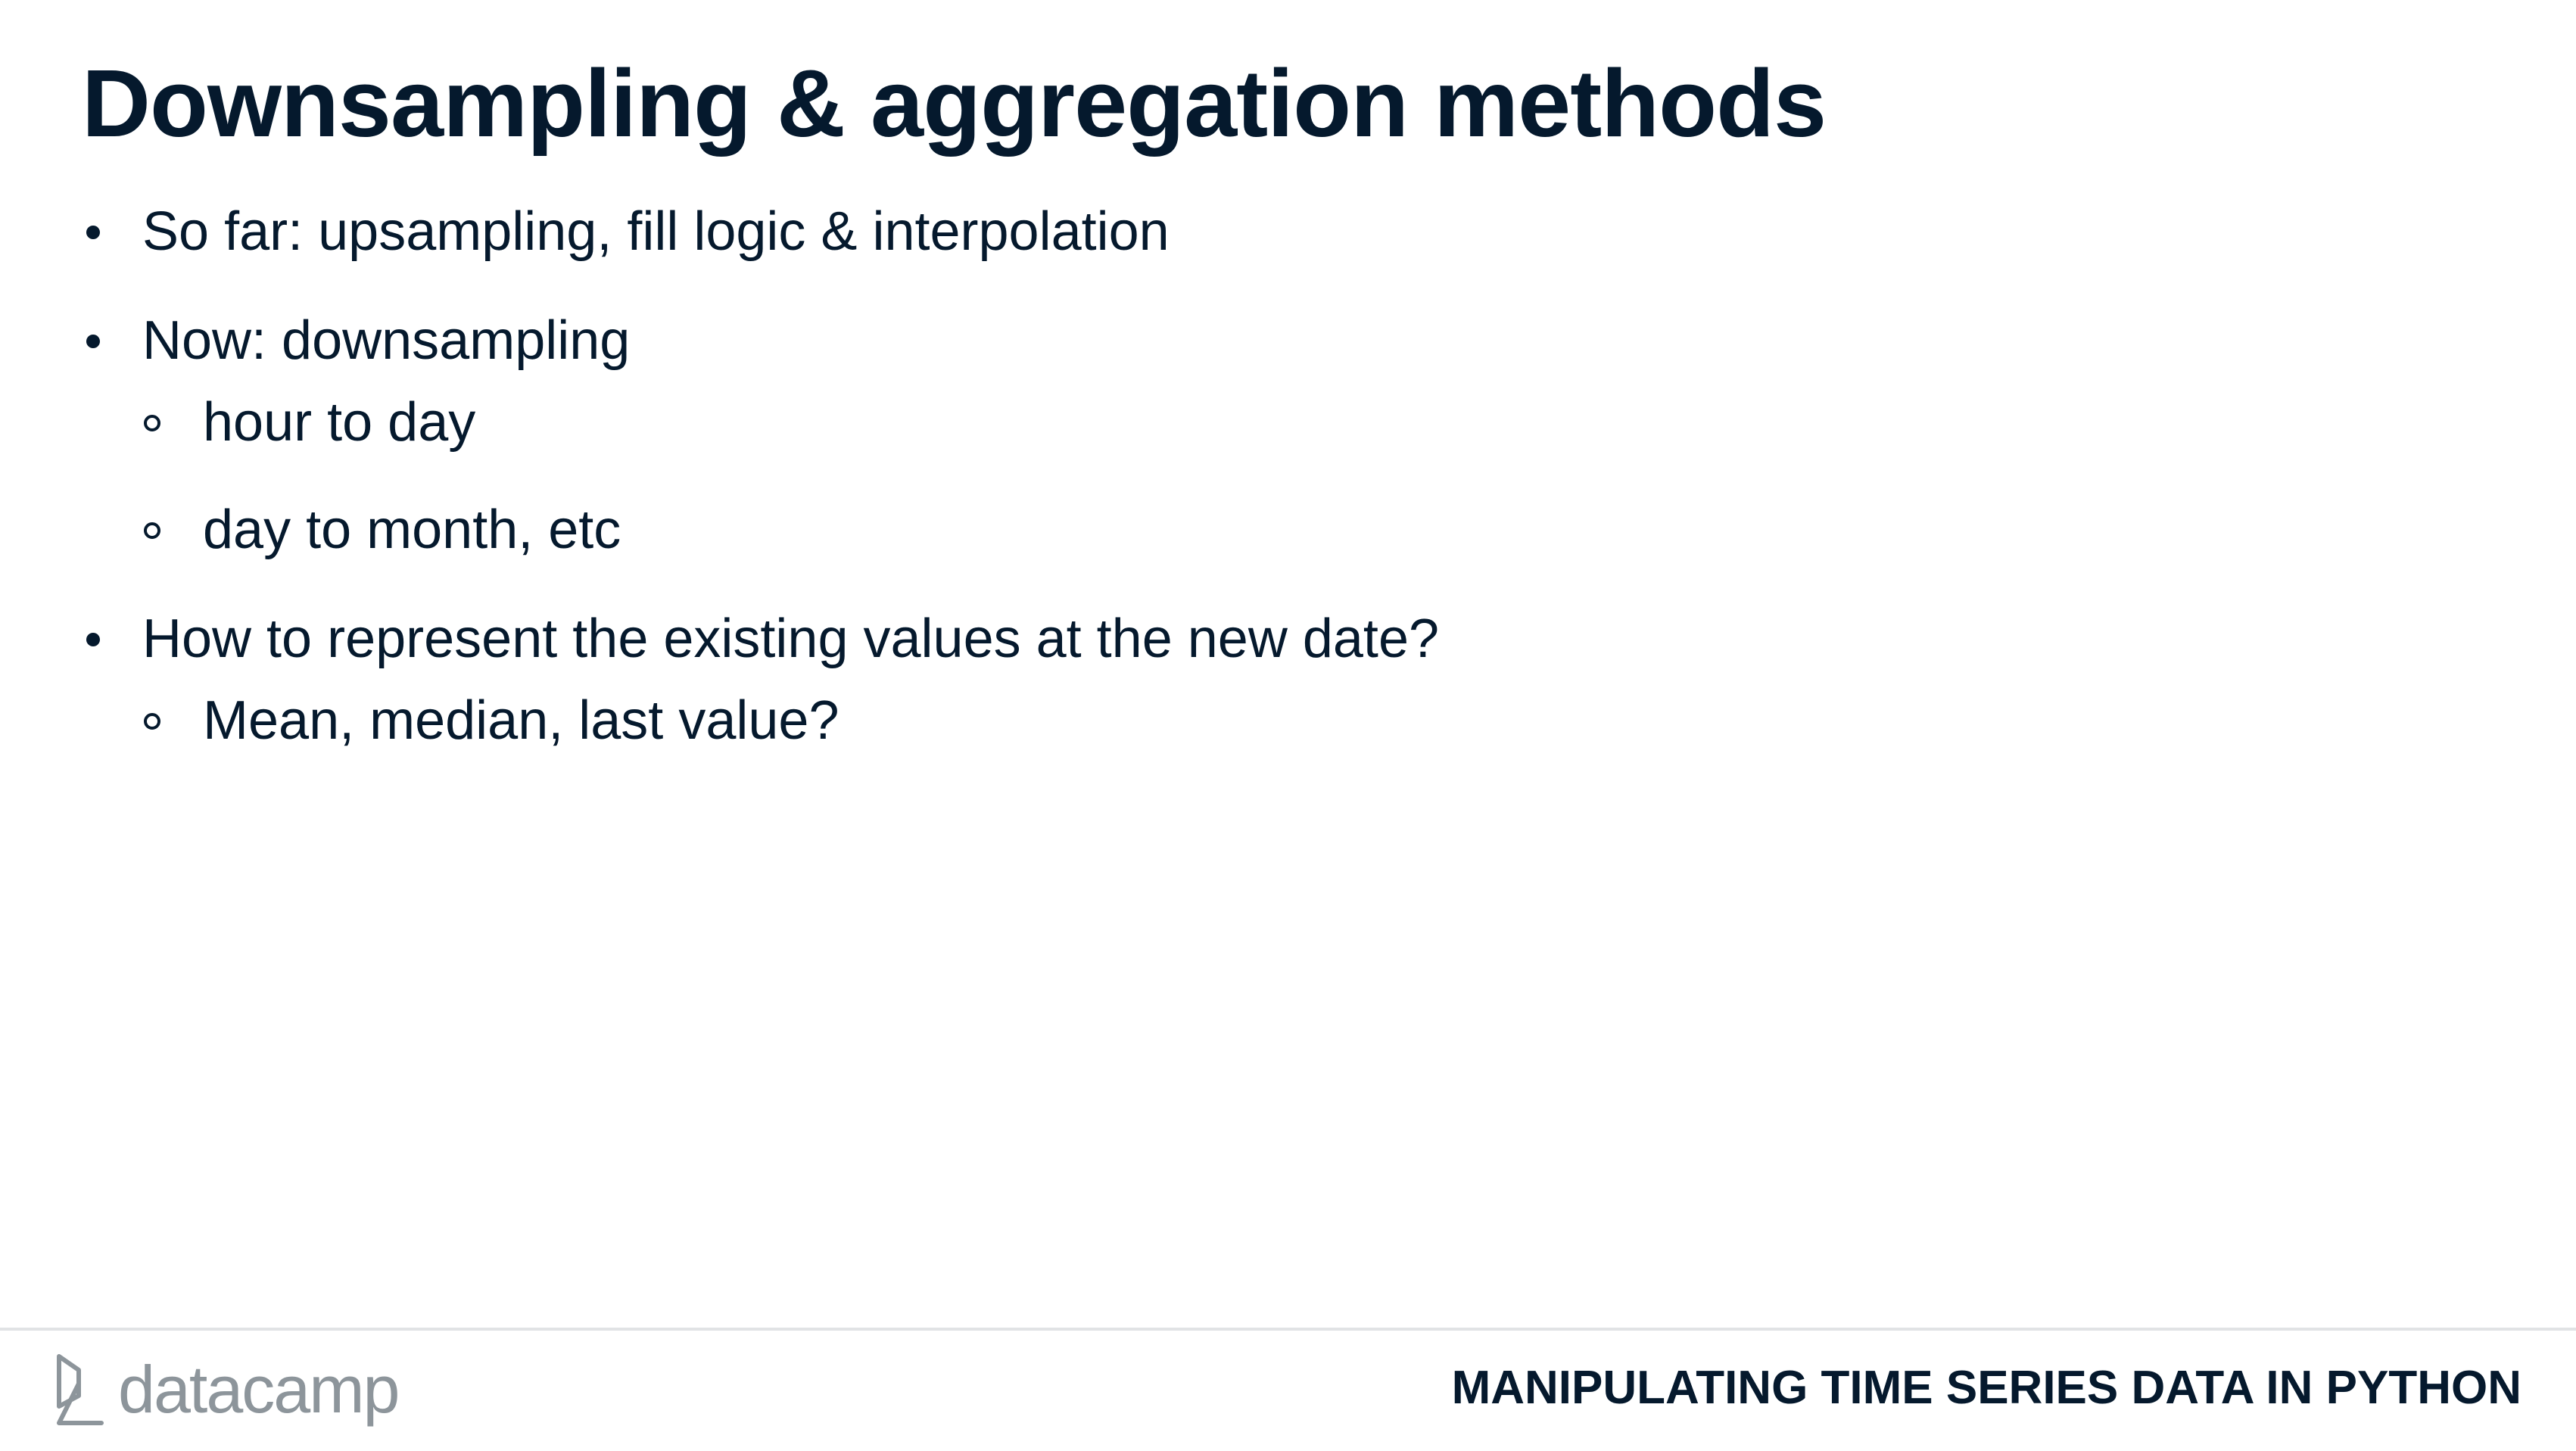  I want to click on sub-bullet-item: Mean, median, last value?, so click(1285, 720).